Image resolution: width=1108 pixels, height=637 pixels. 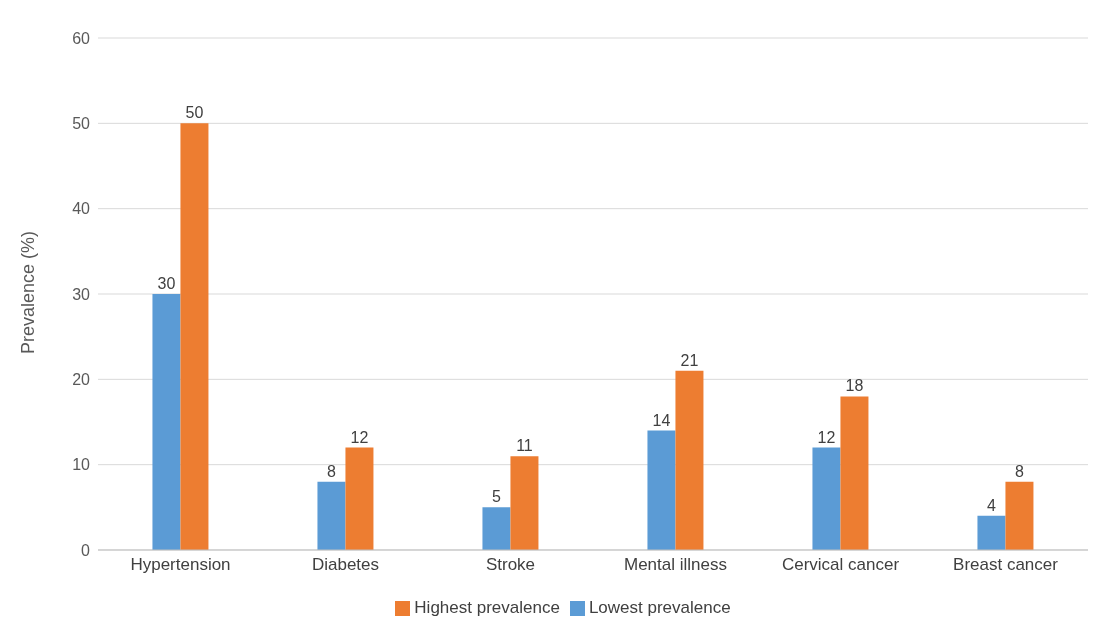 What do you see at coordinates (81, 38) in the screenshot?
I see `y-tick-label: 60` at bounding box center [81, 38].